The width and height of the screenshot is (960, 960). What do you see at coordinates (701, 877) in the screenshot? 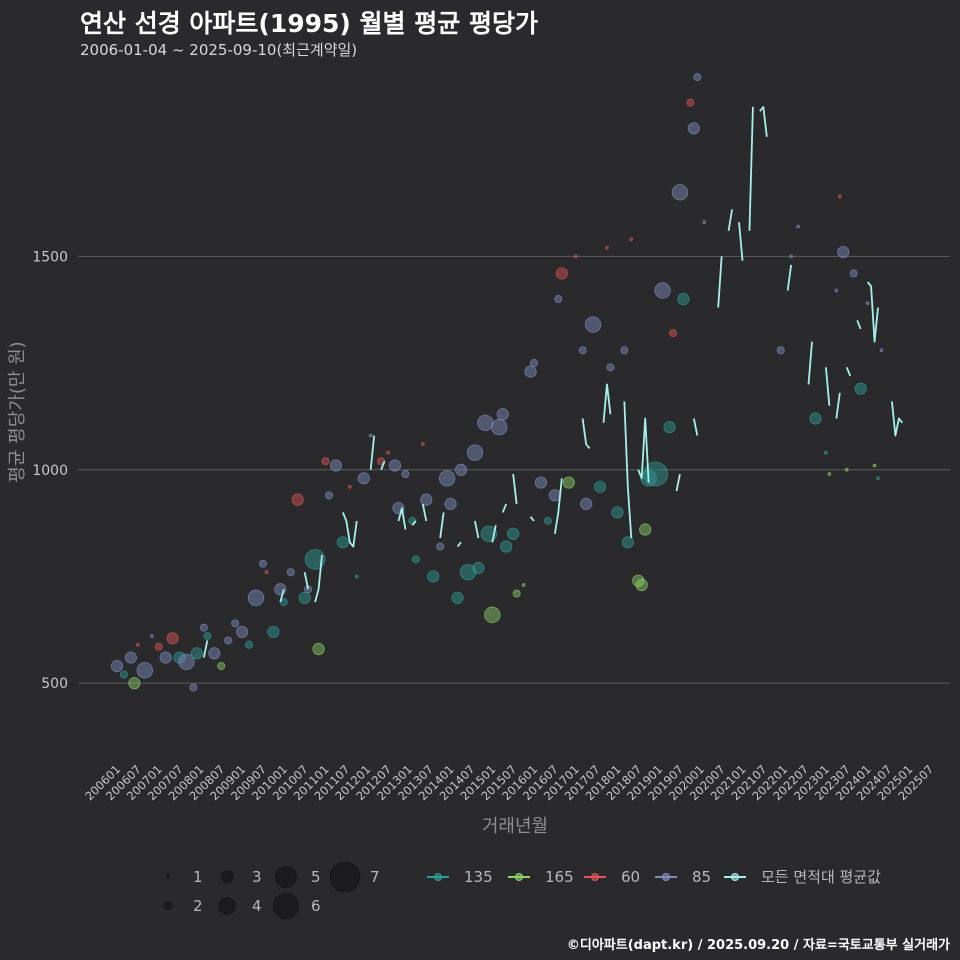
I see `series-legend-label-3: 85` at bounding box center [701, 877].